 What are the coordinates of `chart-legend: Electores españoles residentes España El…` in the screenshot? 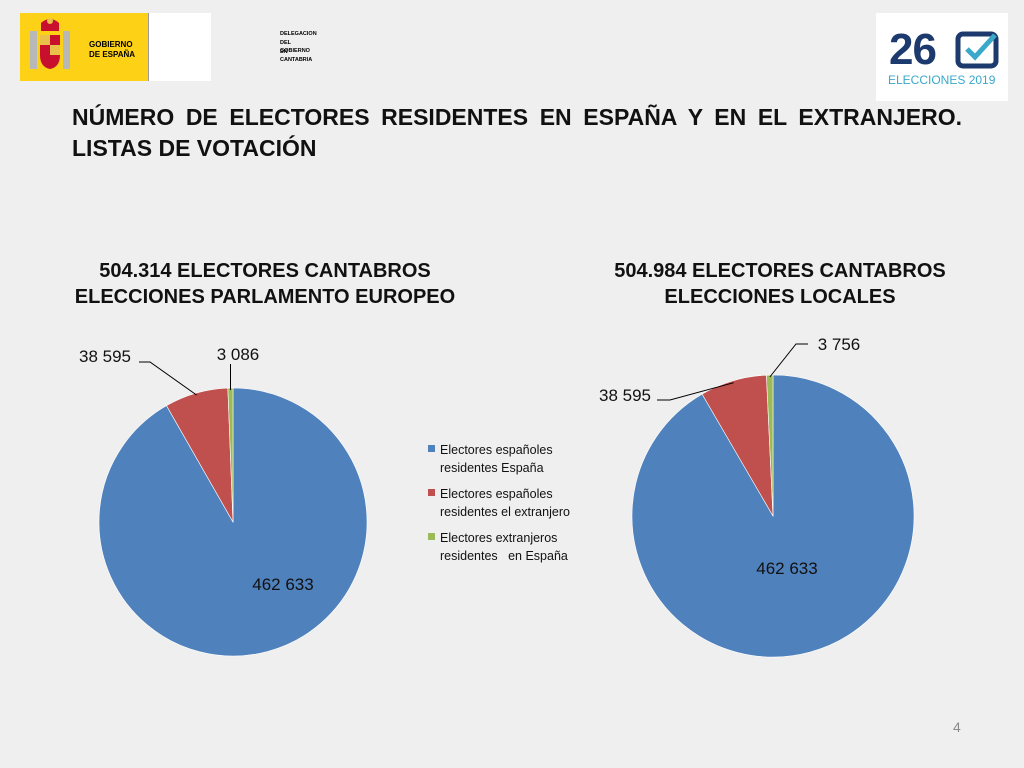 It's located at (513, 507).